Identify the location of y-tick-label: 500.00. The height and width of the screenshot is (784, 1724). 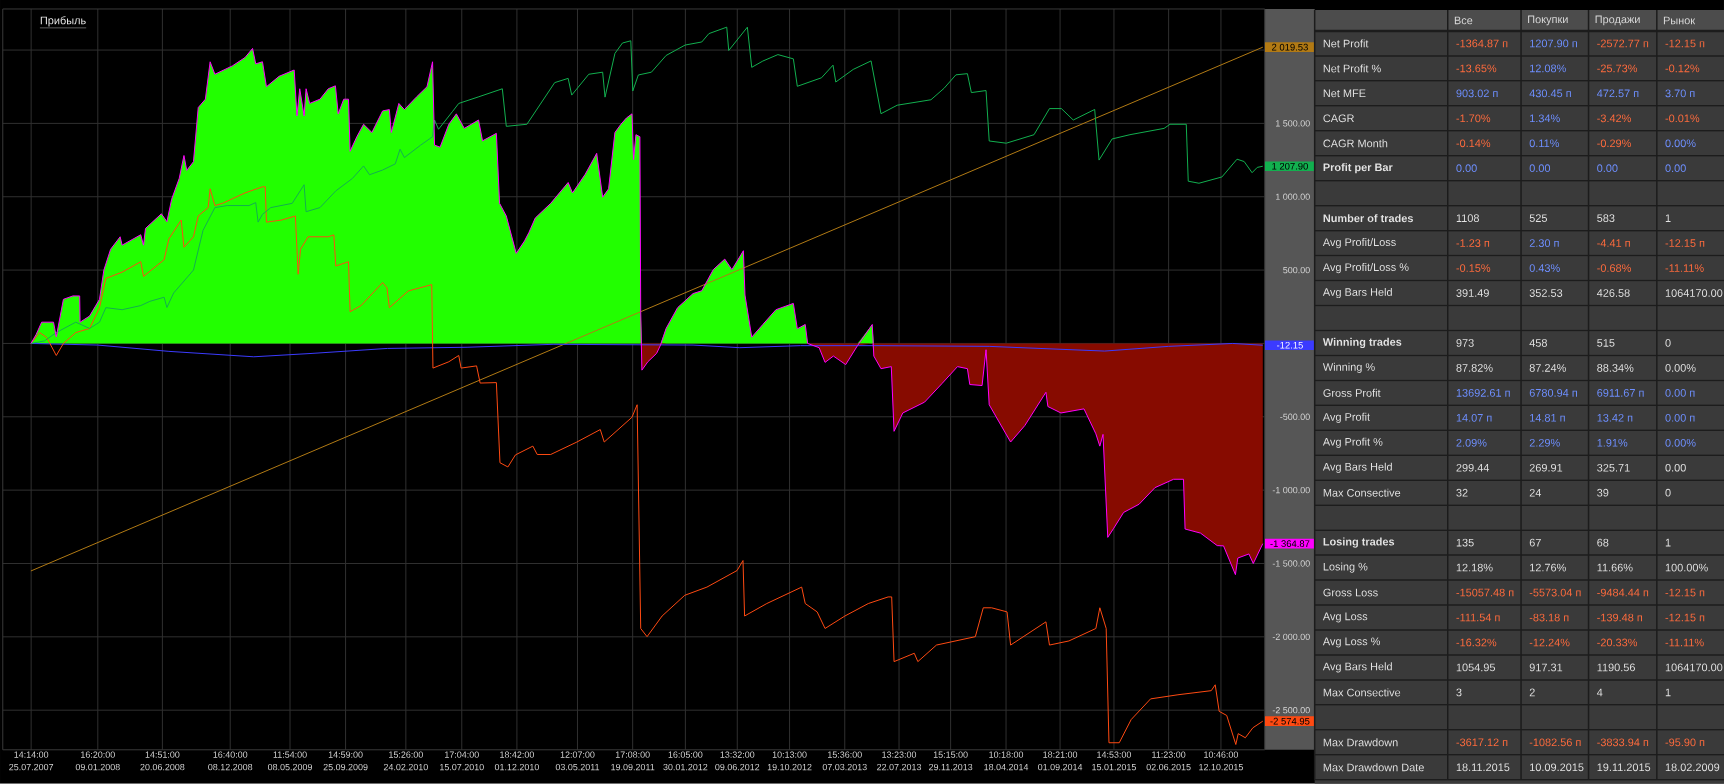
(1296, 270).